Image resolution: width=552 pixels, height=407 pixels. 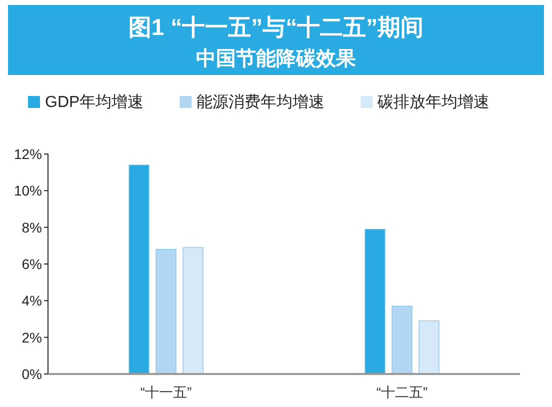 I want to click on chart-title: 图1 “十一五”与“十二五”期间, so click(x=276, y=27).